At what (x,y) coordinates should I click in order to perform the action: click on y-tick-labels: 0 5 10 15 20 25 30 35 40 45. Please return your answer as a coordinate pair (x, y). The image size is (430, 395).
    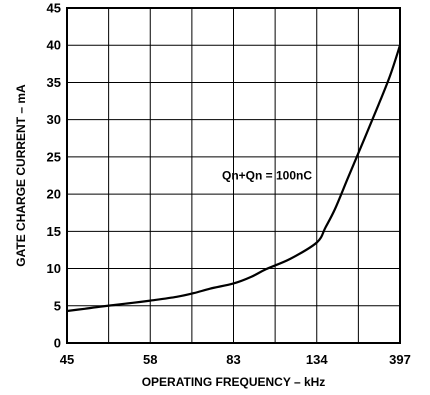
    Looking at the image, I should click on (54, 176).